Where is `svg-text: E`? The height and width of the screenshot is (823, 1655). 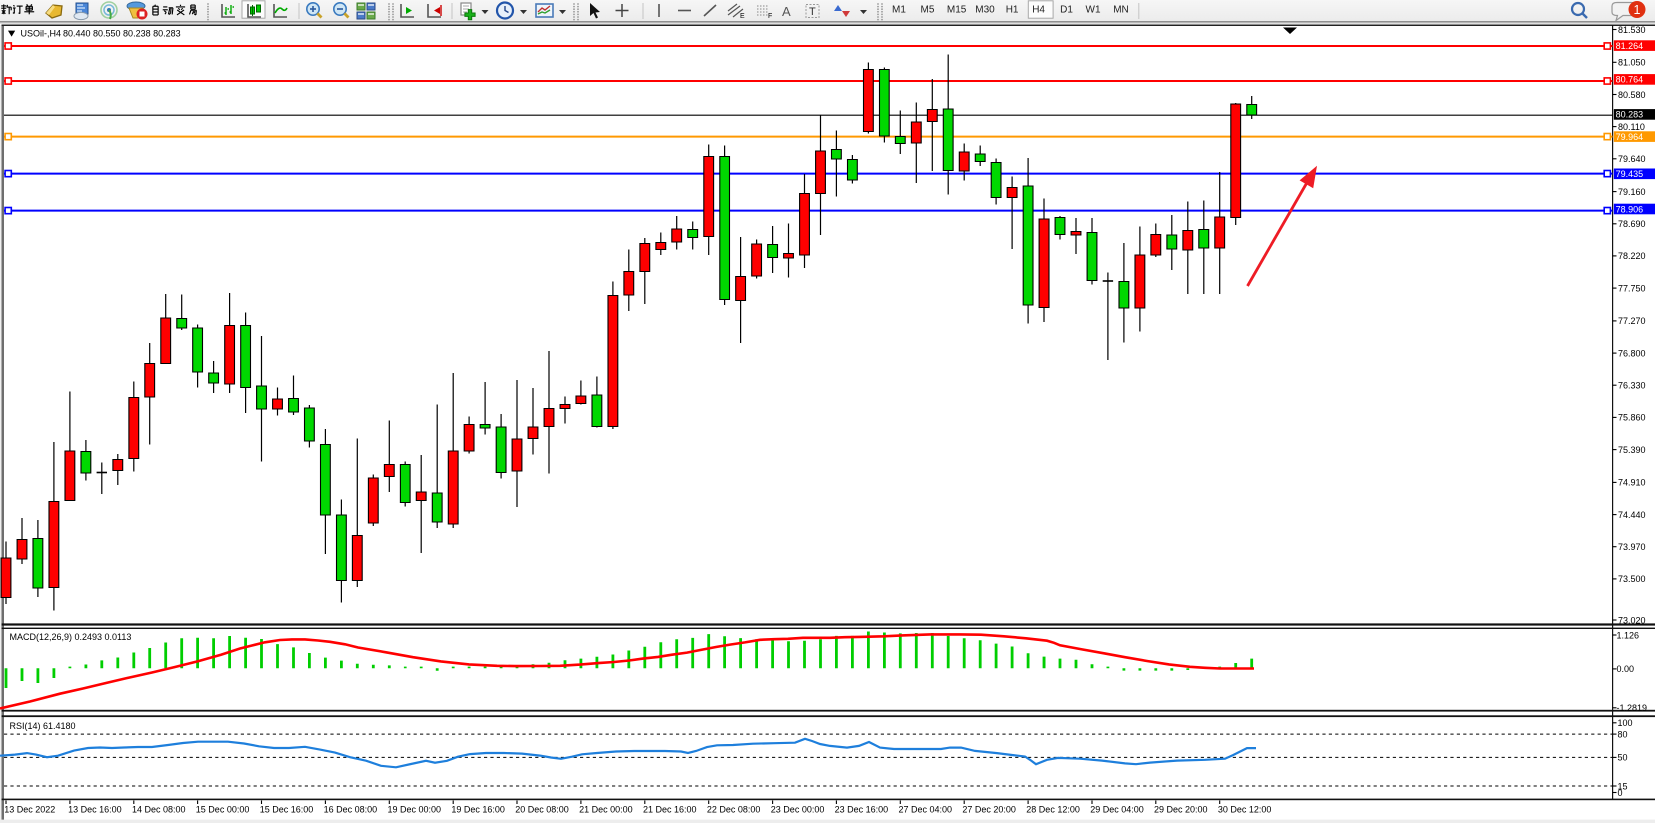 svg-text: E is located at coordinates (742, 16).